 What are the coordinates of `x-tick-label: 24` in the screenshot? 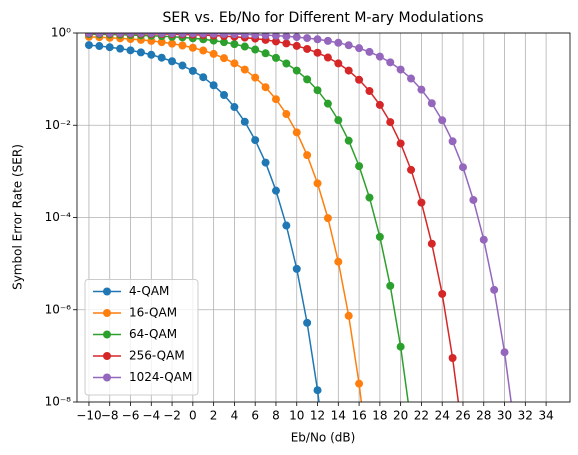 It's located at (442, 416).